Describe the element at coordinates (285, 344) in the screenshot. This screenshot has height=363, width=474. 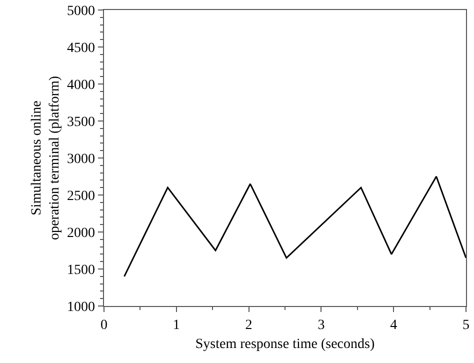
I see `x-axis-title: System response time (seconds)` at that location.